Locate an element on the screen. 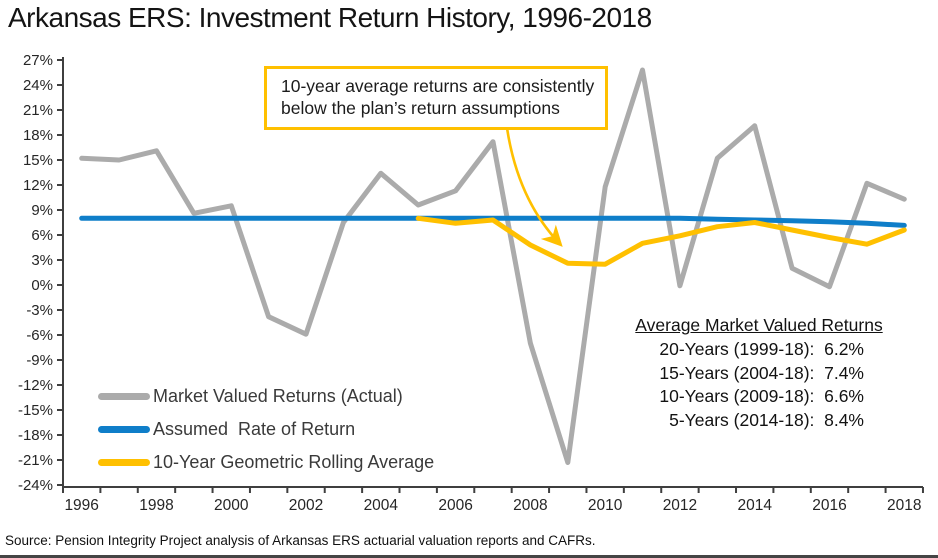  x-tick-label: 2000 is located at coordinates (231, 505).